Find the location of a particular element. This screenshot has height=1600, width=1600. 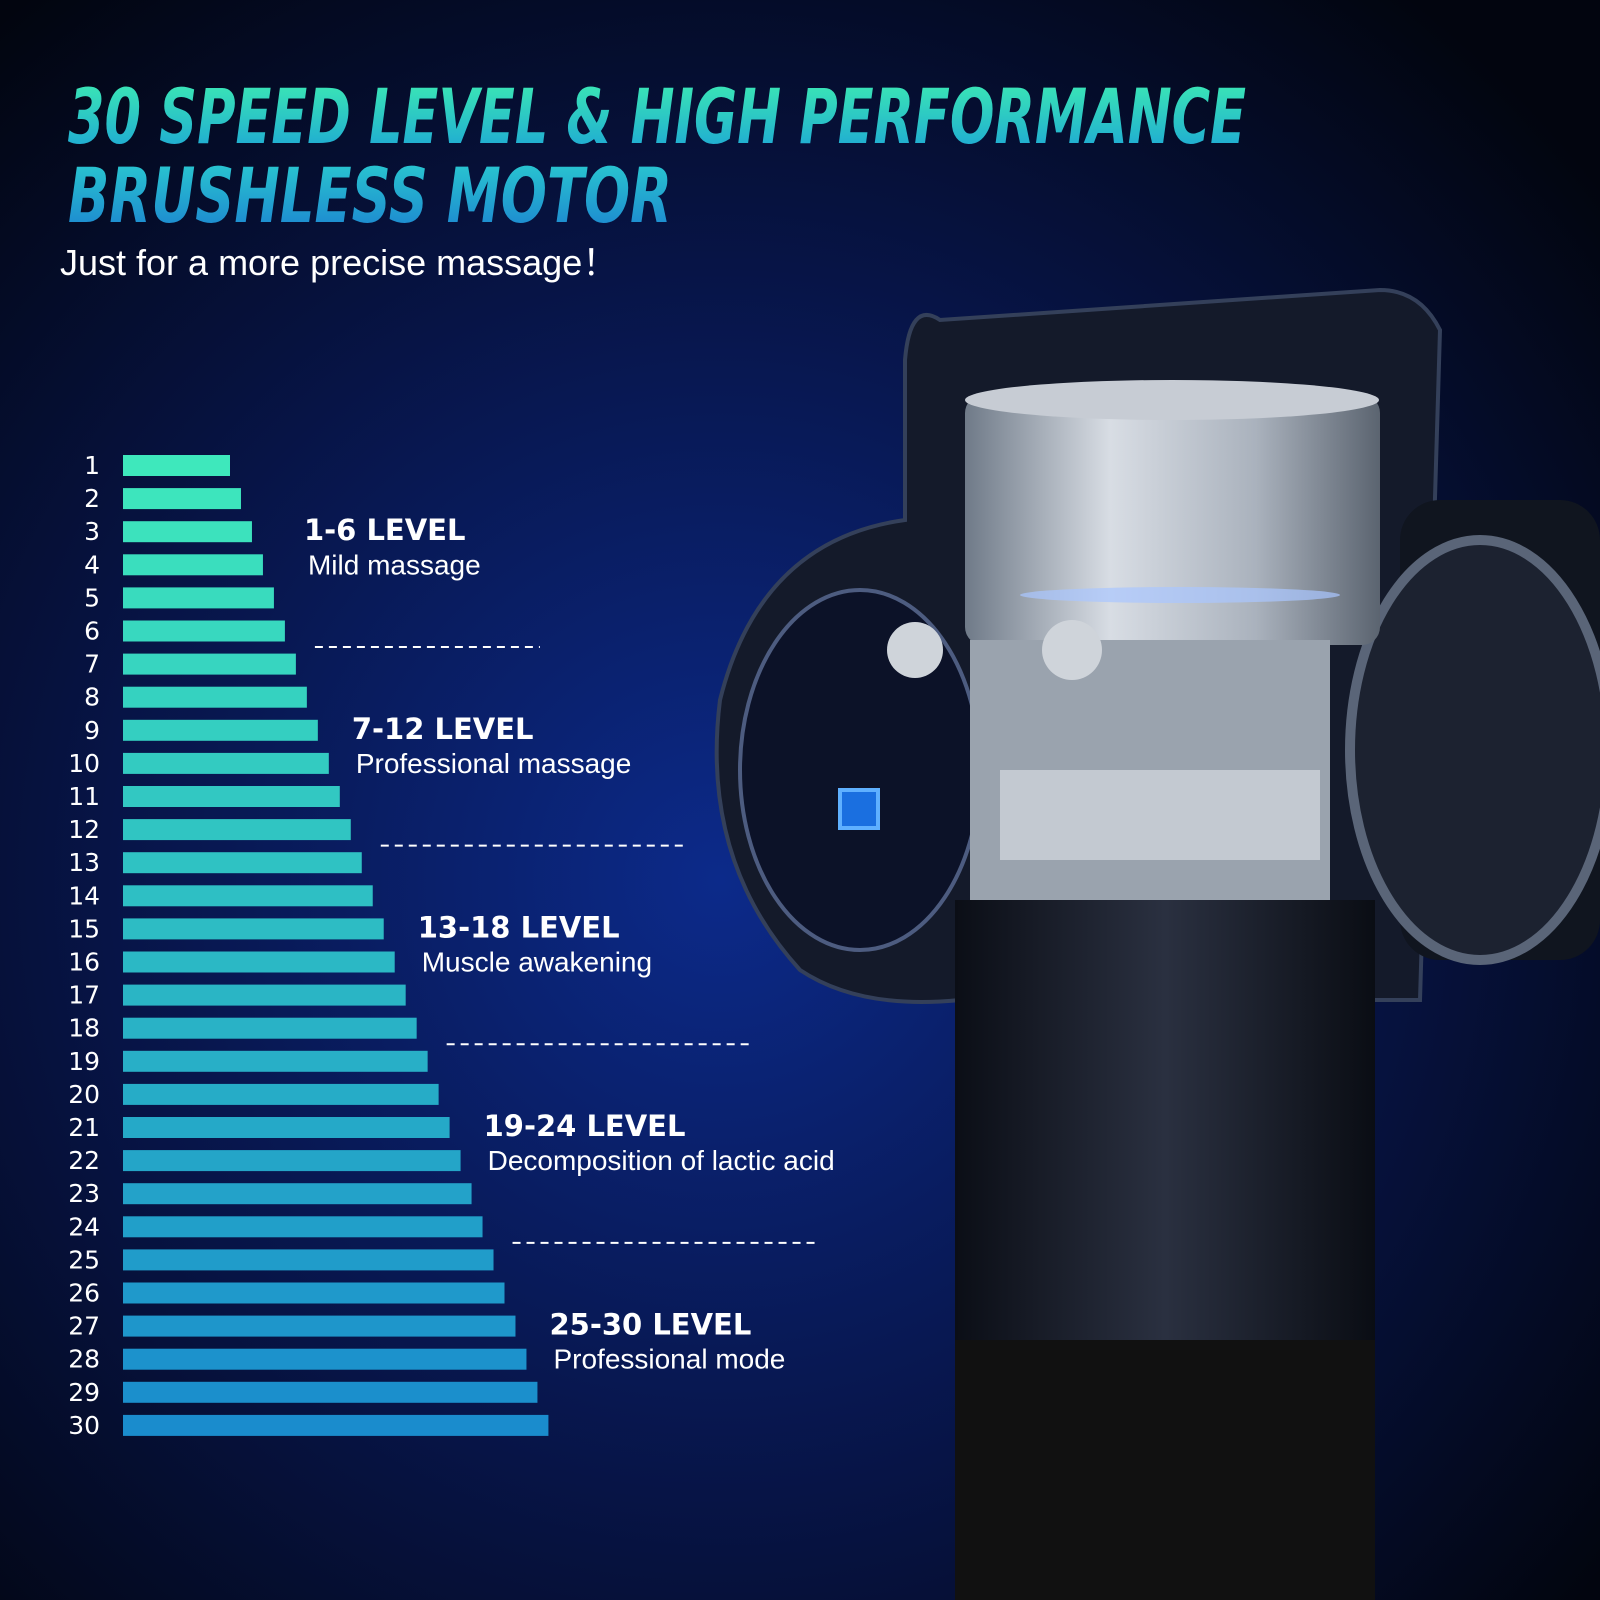

group-range: 13-18 LEVEL is located at coordinates (519, 927).